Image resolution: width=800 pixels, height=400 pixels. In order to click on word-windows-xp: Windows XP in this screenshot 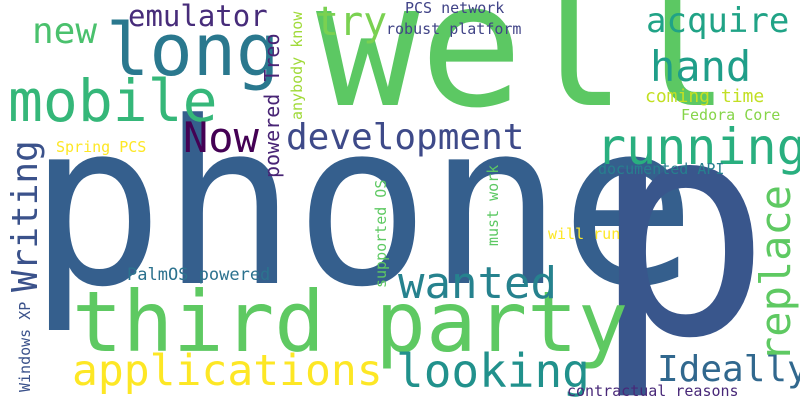, I will do `click(25, 346)`.